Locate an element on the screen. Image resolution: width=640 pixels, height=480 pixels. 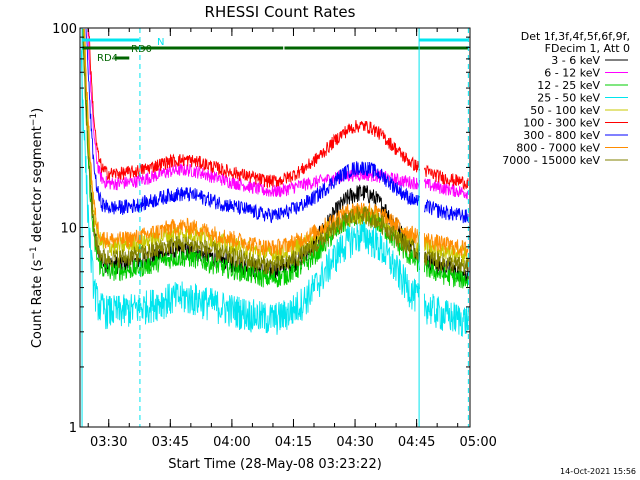
x-axis-label: Start Time (28-May-08 03:23:22) is located at coordinates (275, 464).